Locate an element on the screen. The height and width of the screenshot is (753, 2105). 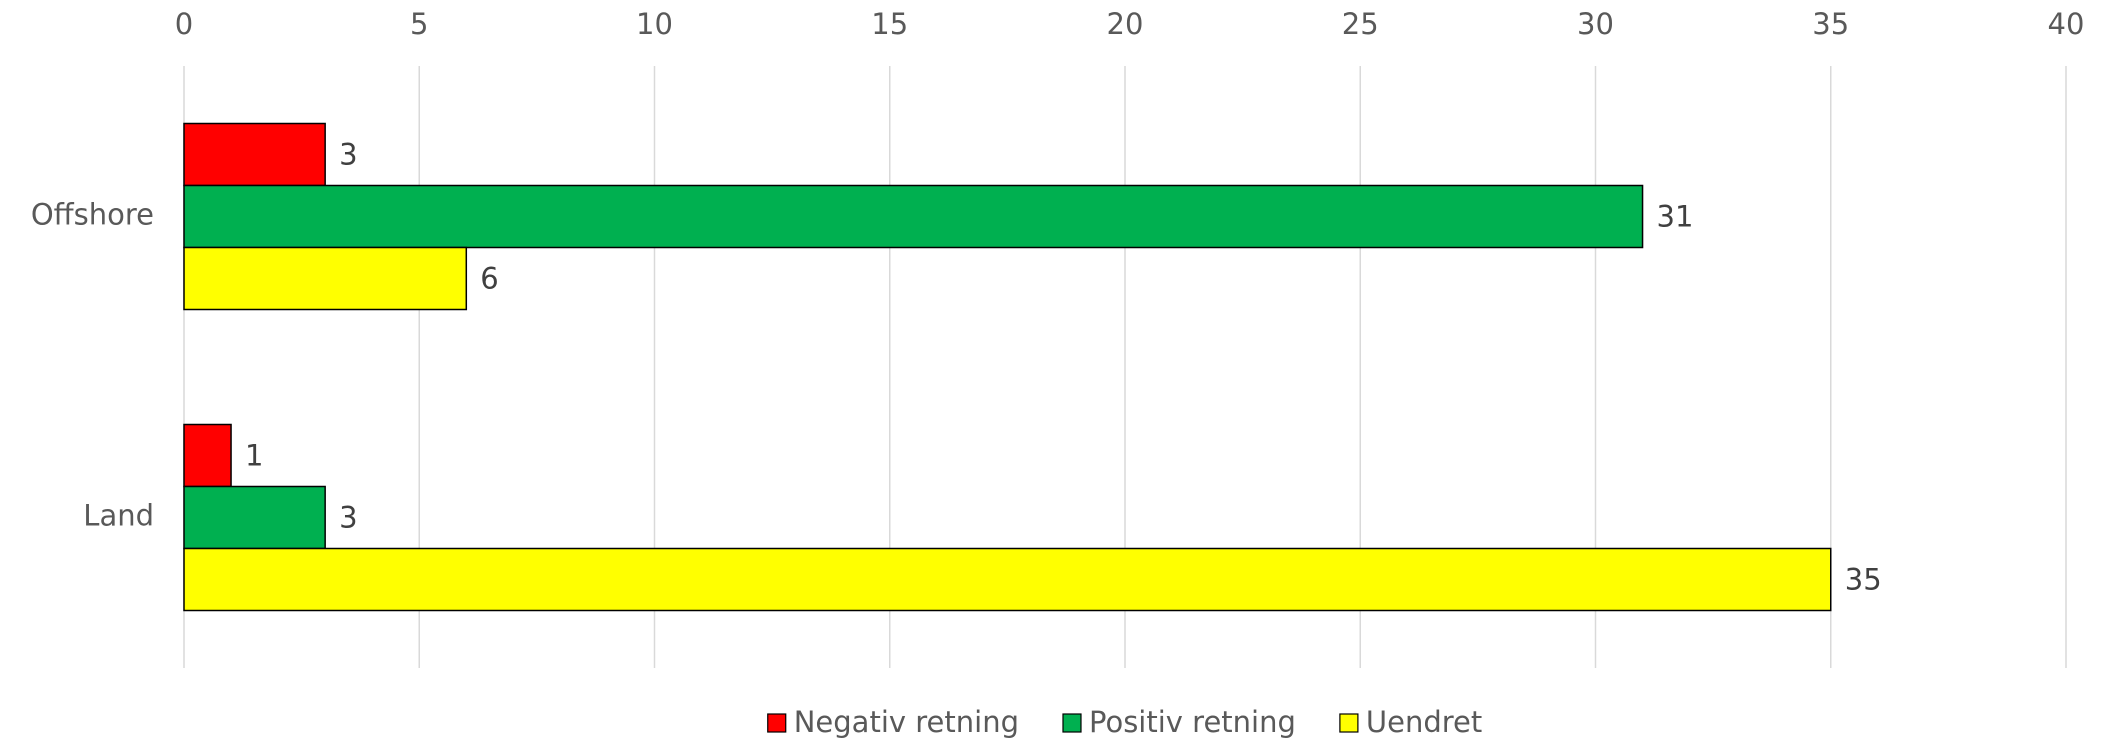
legend: Negativ retning Positiv retning Uendret is located at coordinates (1124, 722).